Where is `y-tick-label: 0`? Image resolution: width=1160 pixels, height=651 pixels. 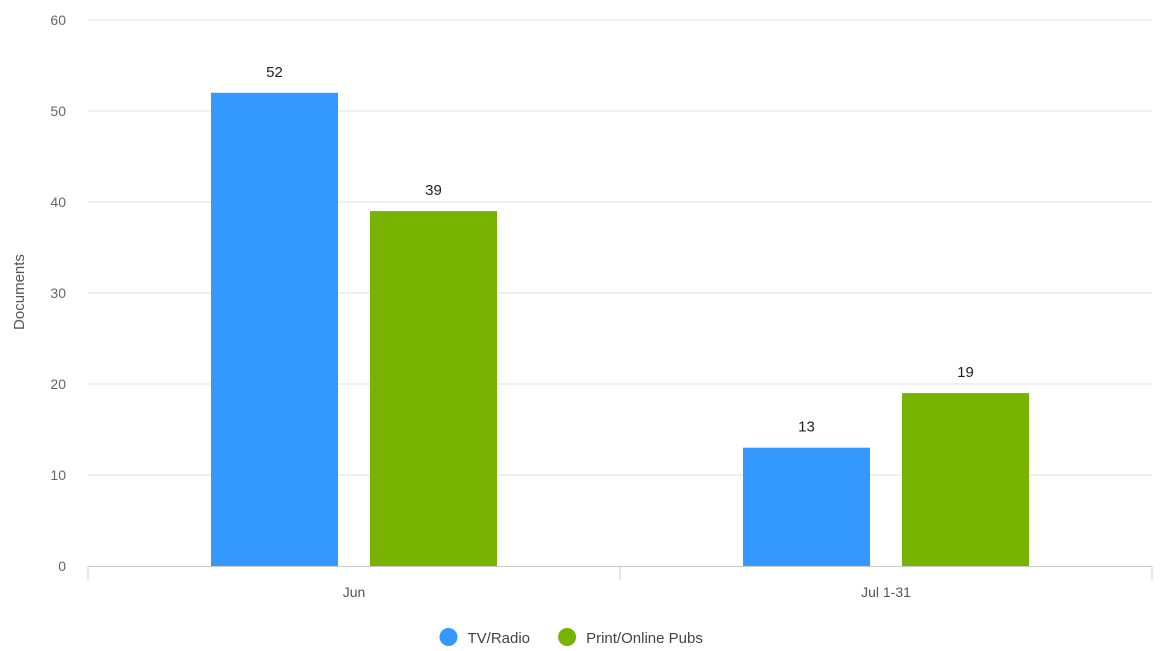
y-tick-label: 0 is located at coordinates (62, 566).